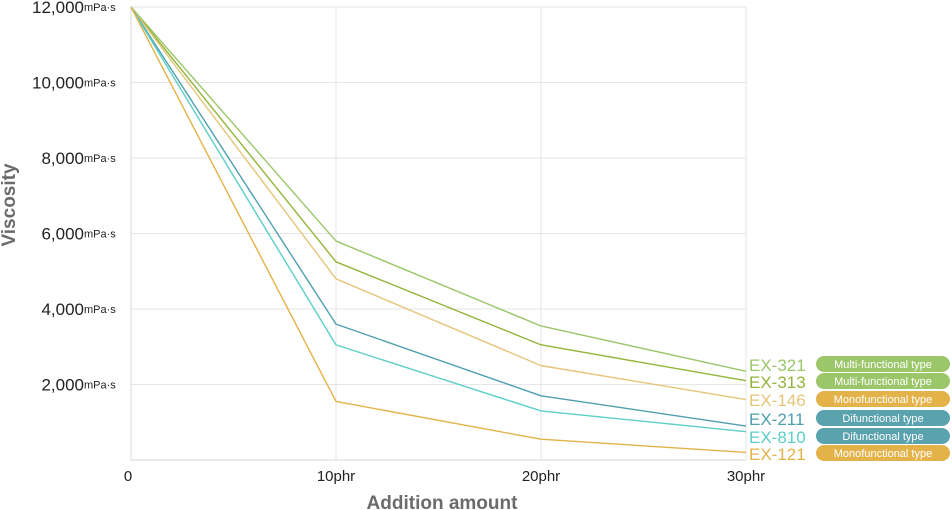 This screenshot has width=952, height=510. Describe the element at coordinates (10, 205) in the screenshot. I see `y-axis-title: Viscosity` at that location.